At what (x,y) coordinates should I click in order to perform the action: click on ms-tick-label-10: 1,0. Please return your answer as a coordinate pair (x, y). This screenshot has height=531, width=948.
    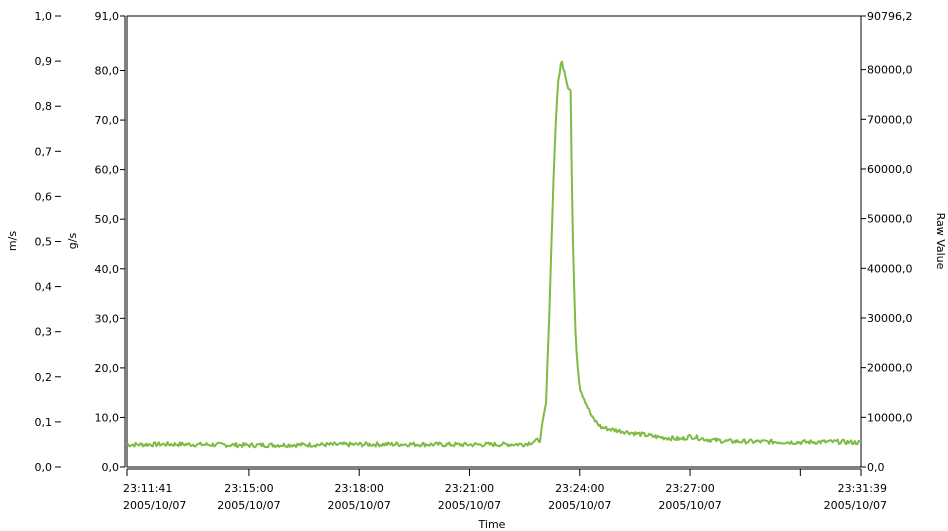
    Looking at the image, I should click on (44, 16).